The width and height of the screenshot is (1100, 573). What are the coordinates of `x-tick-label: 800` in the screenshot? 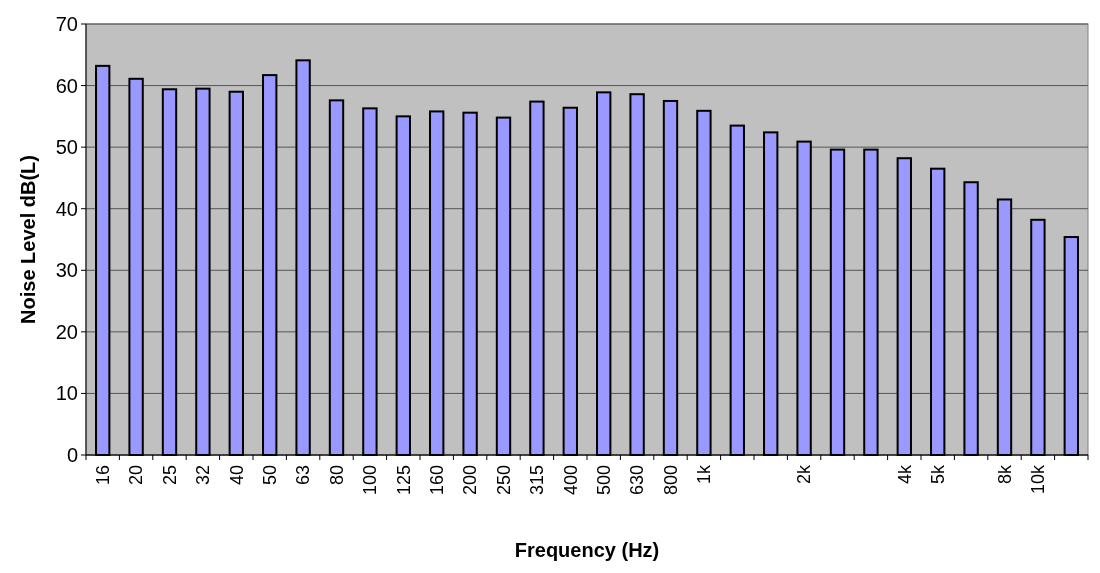 It's located at (670, 480).